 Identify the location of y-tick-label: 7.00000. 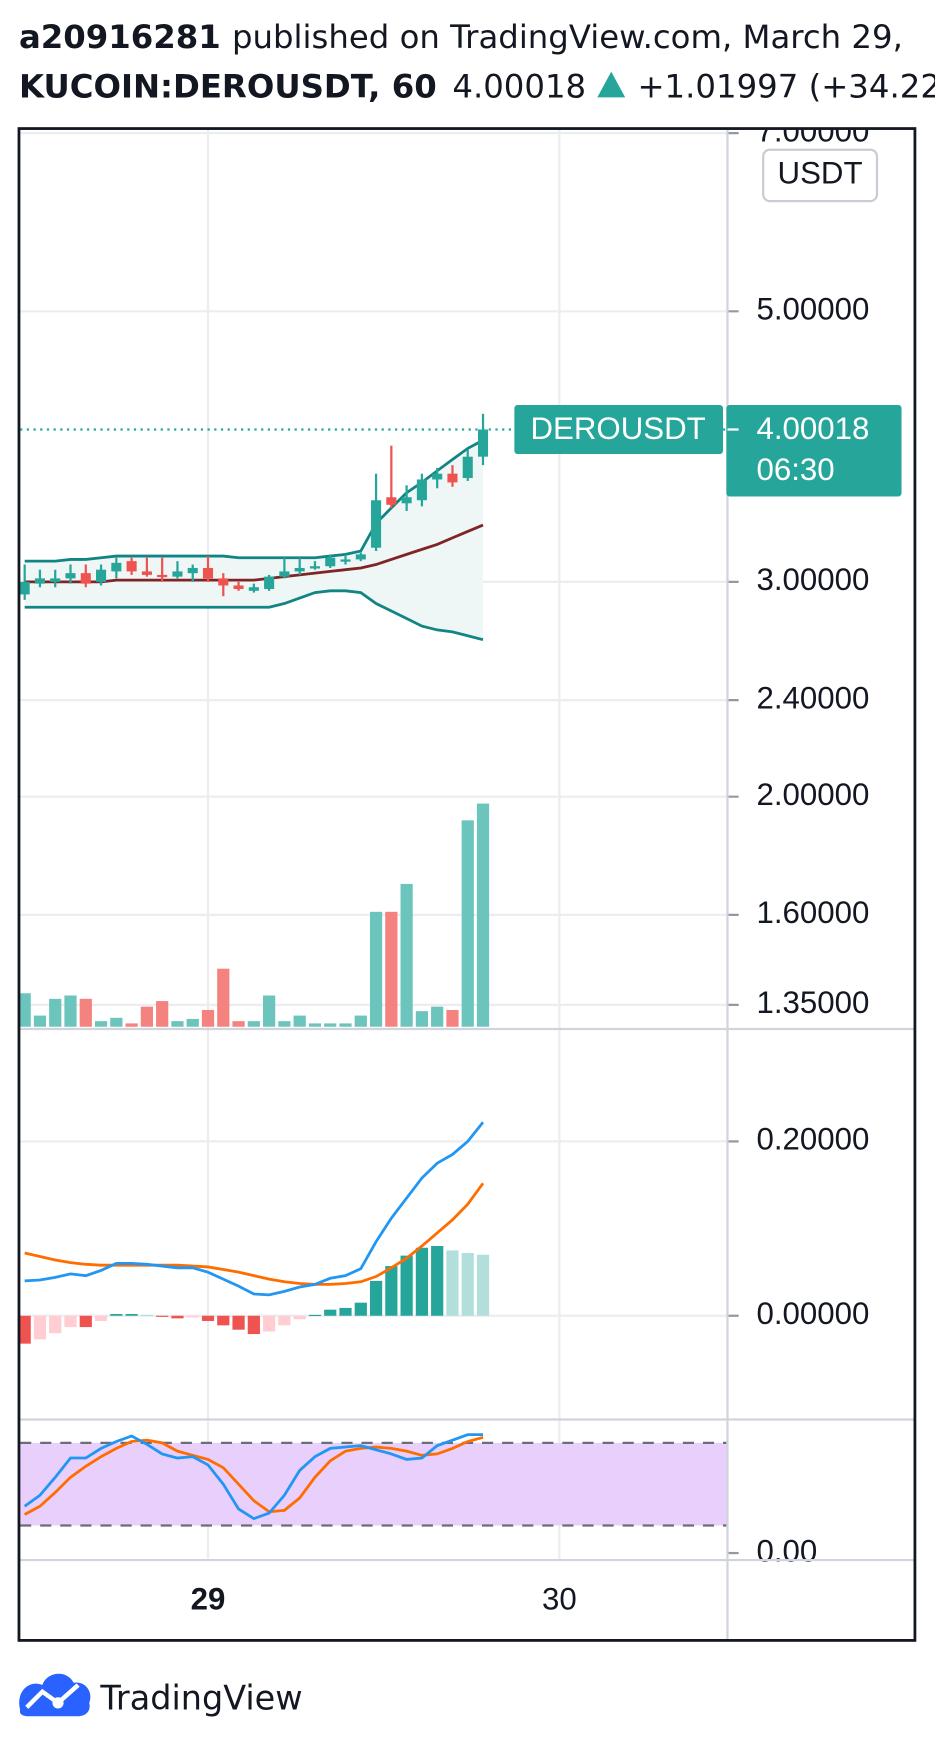
(812, 130).